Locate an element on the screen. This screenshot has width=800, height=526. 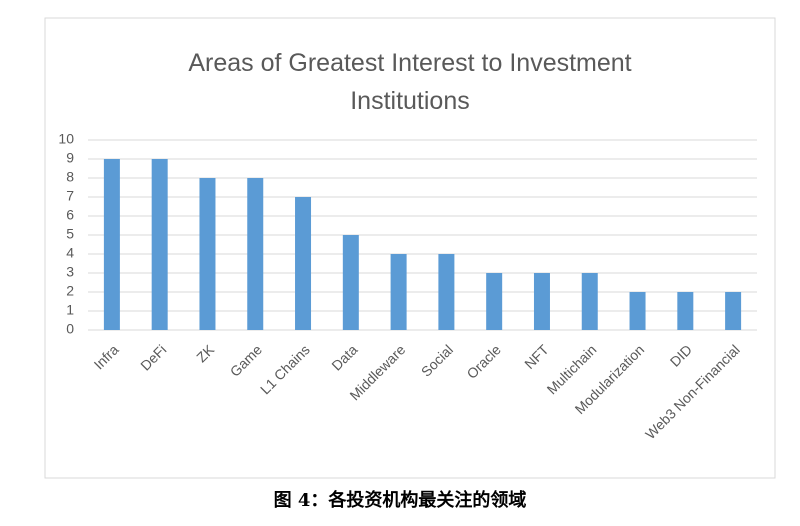
y-tick-label: 6 is located at coordinates (70, 215).